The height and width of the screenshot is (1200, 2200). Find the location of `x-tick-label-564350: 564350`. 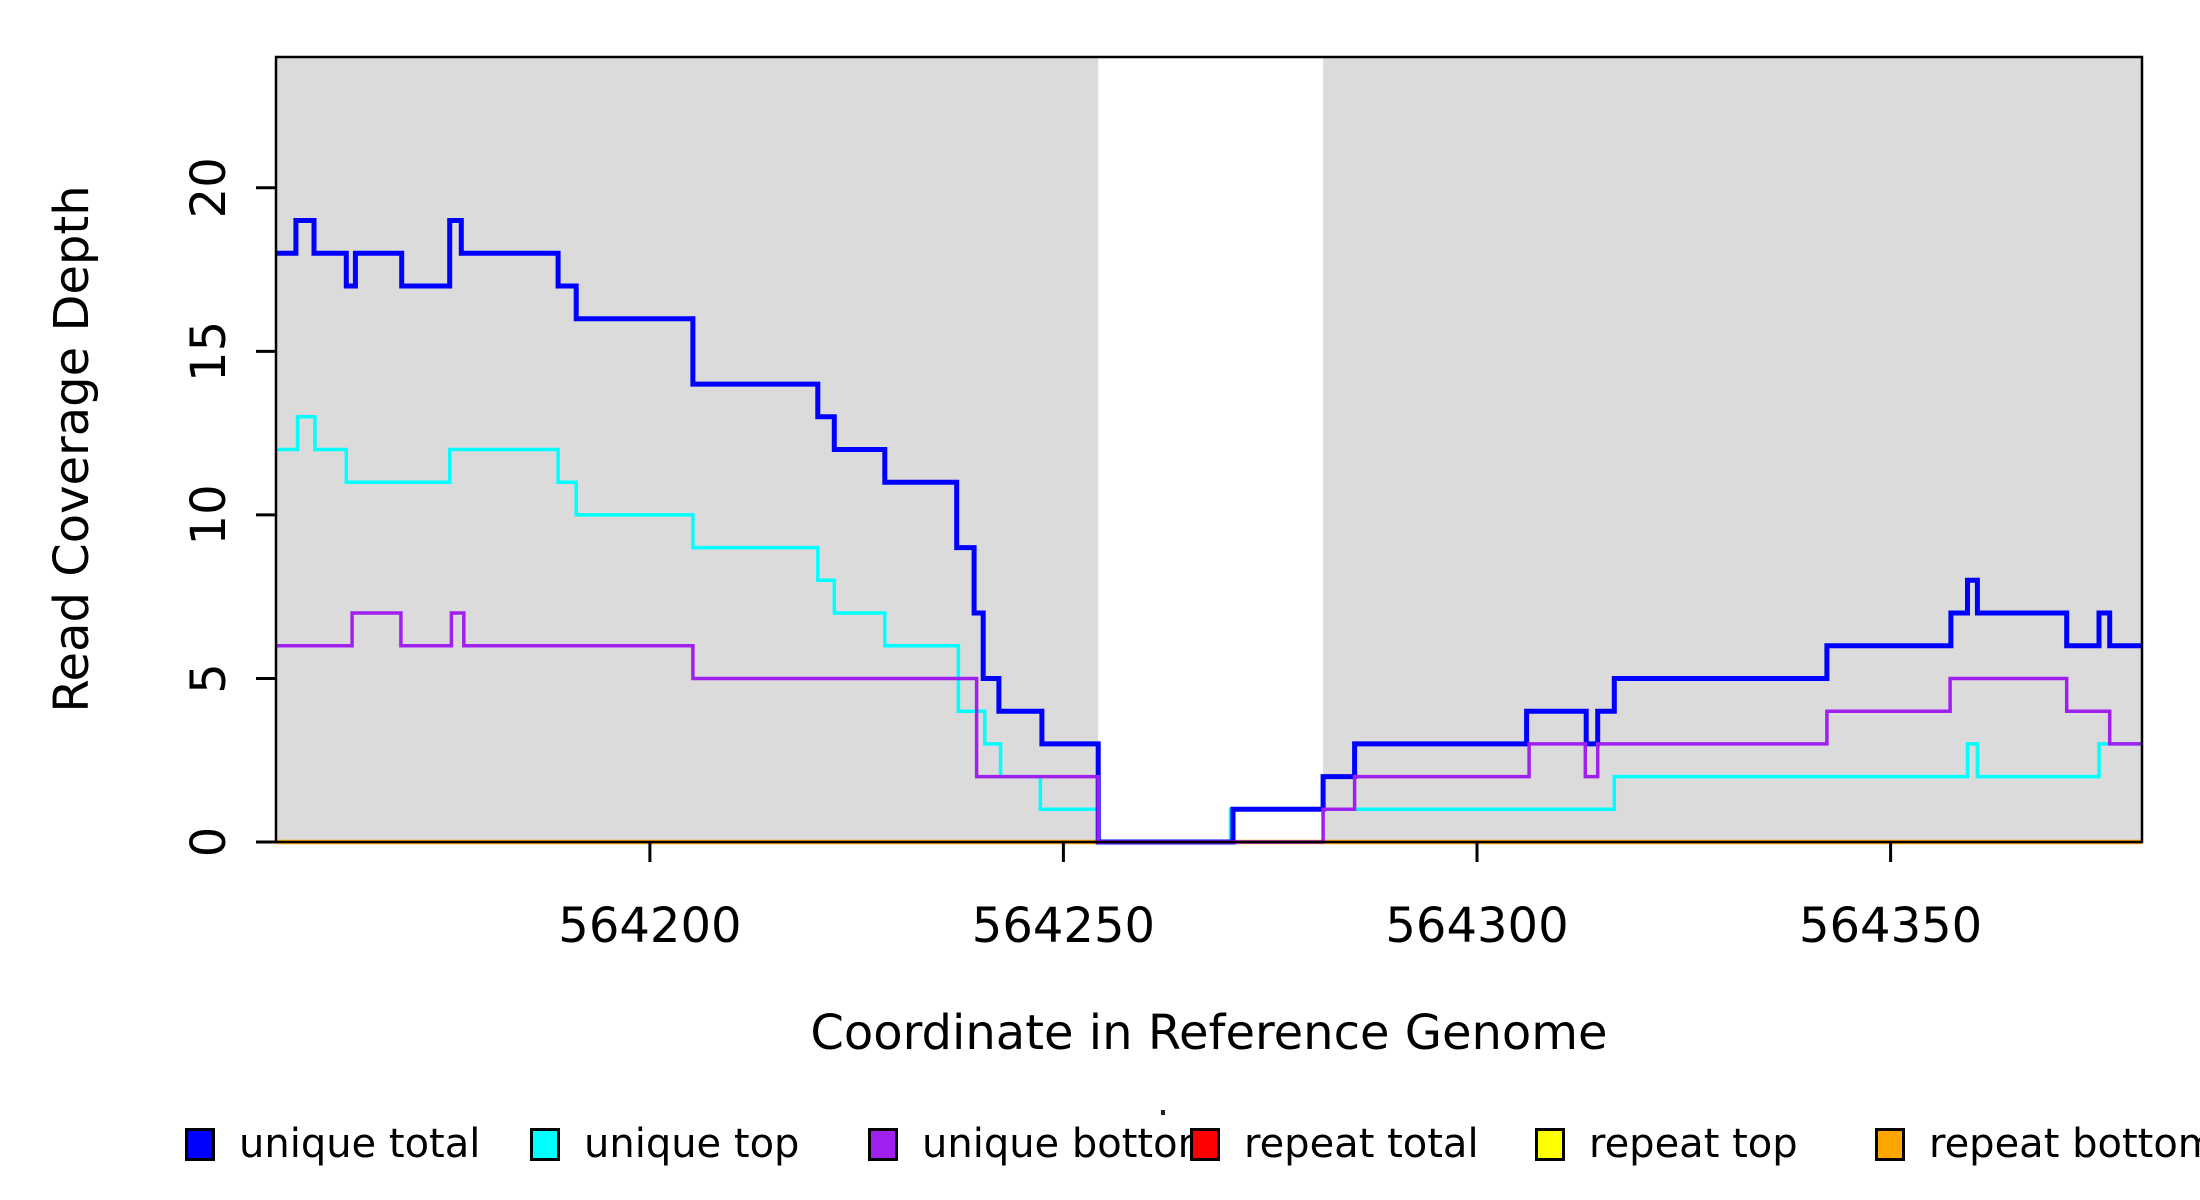

x-tick-label-564350: 564350 is located at coordinates (1890, 926).